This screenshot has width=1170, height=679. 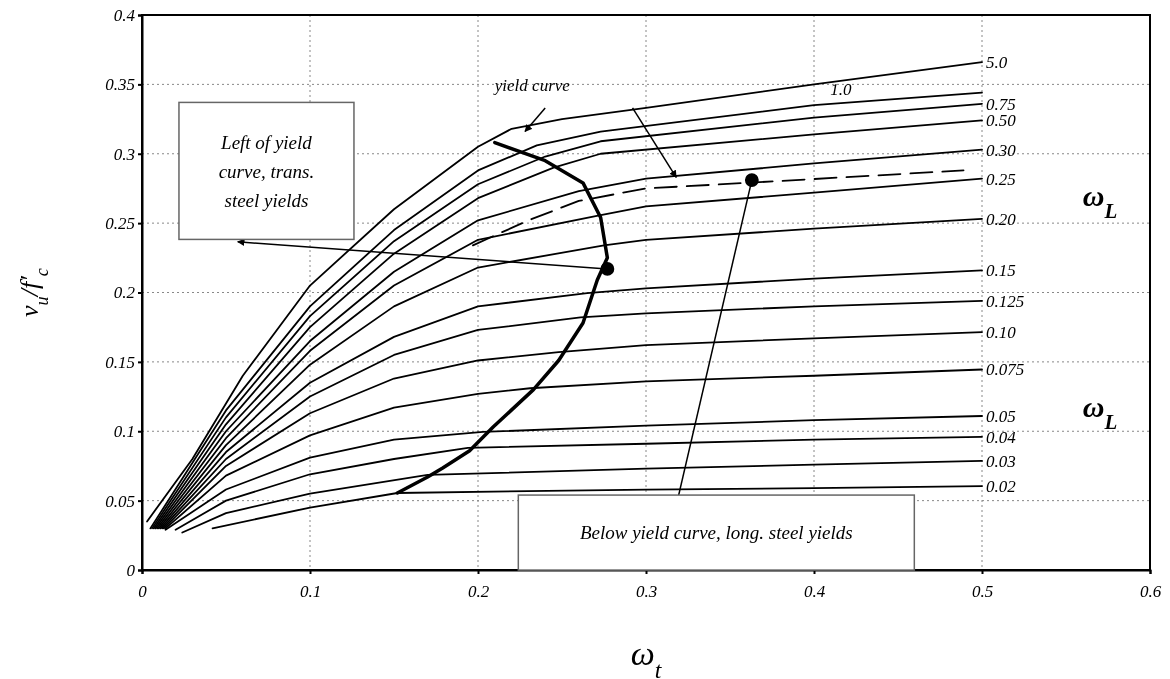 What do you see at coordinates (1001, 461) in the screenshot?
I see `series-label: 0.03` at bounding box center [1001, 461].